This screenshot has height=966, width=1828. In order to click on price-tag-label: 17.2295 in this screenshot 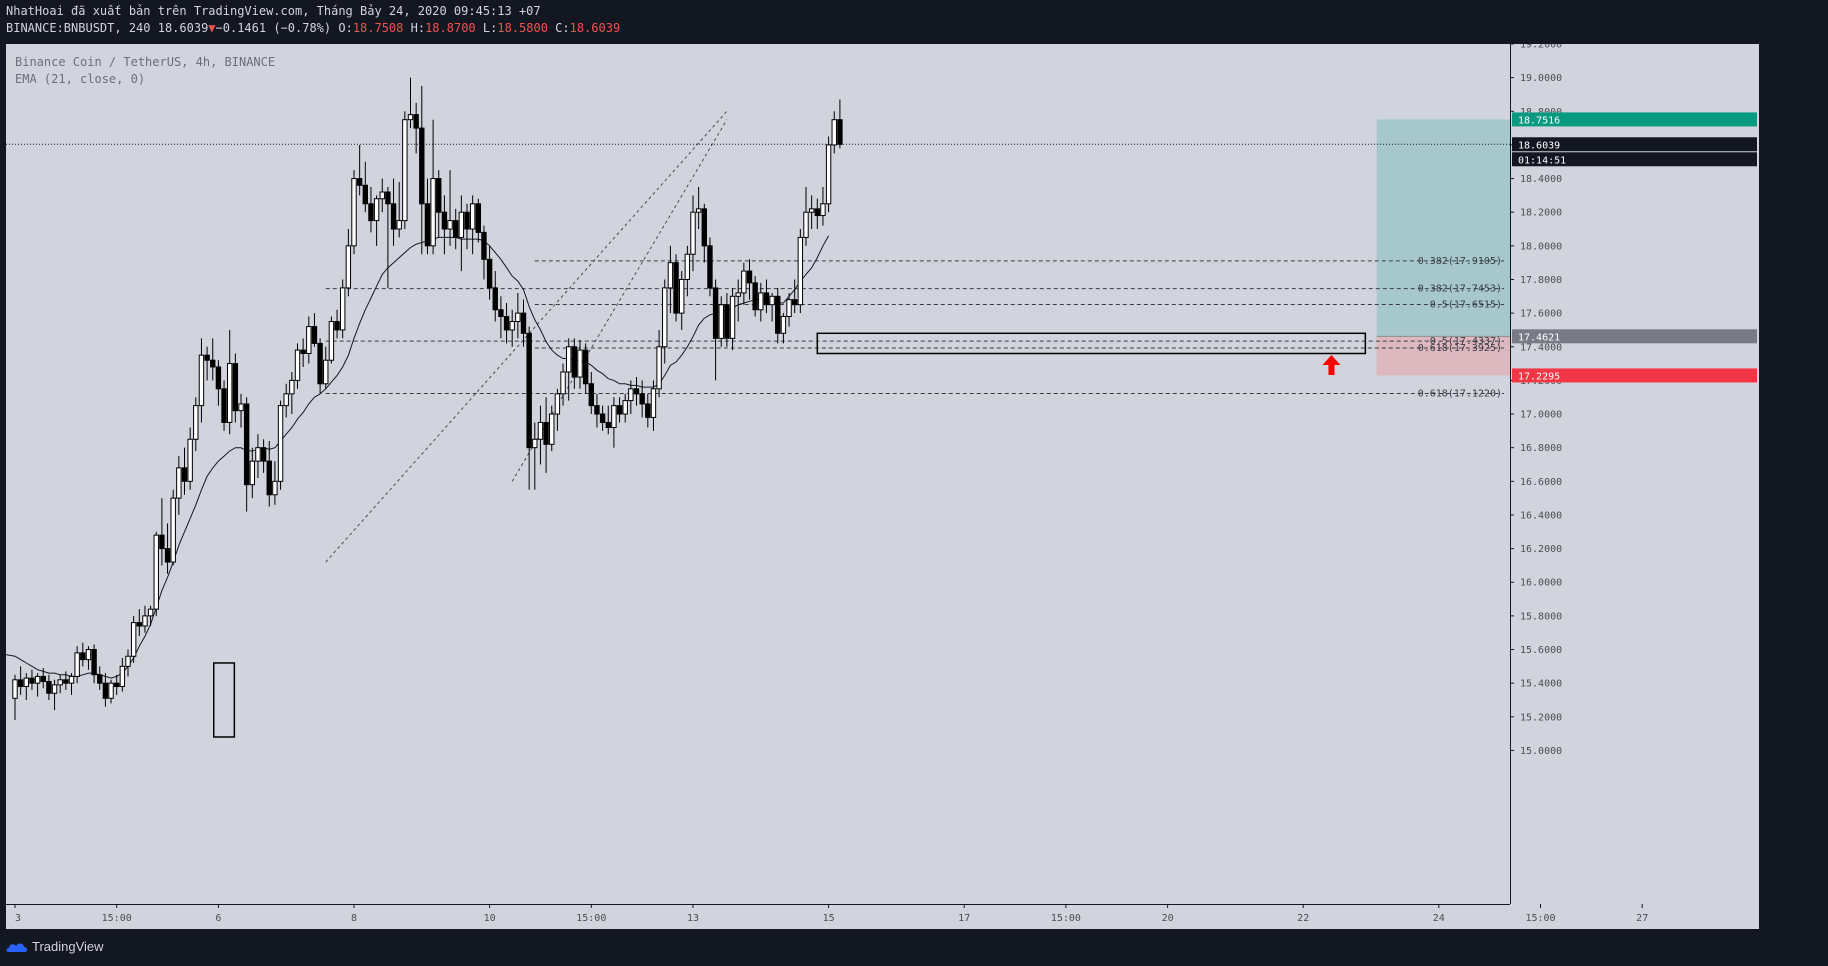, I will do `click(1539, 376)`.